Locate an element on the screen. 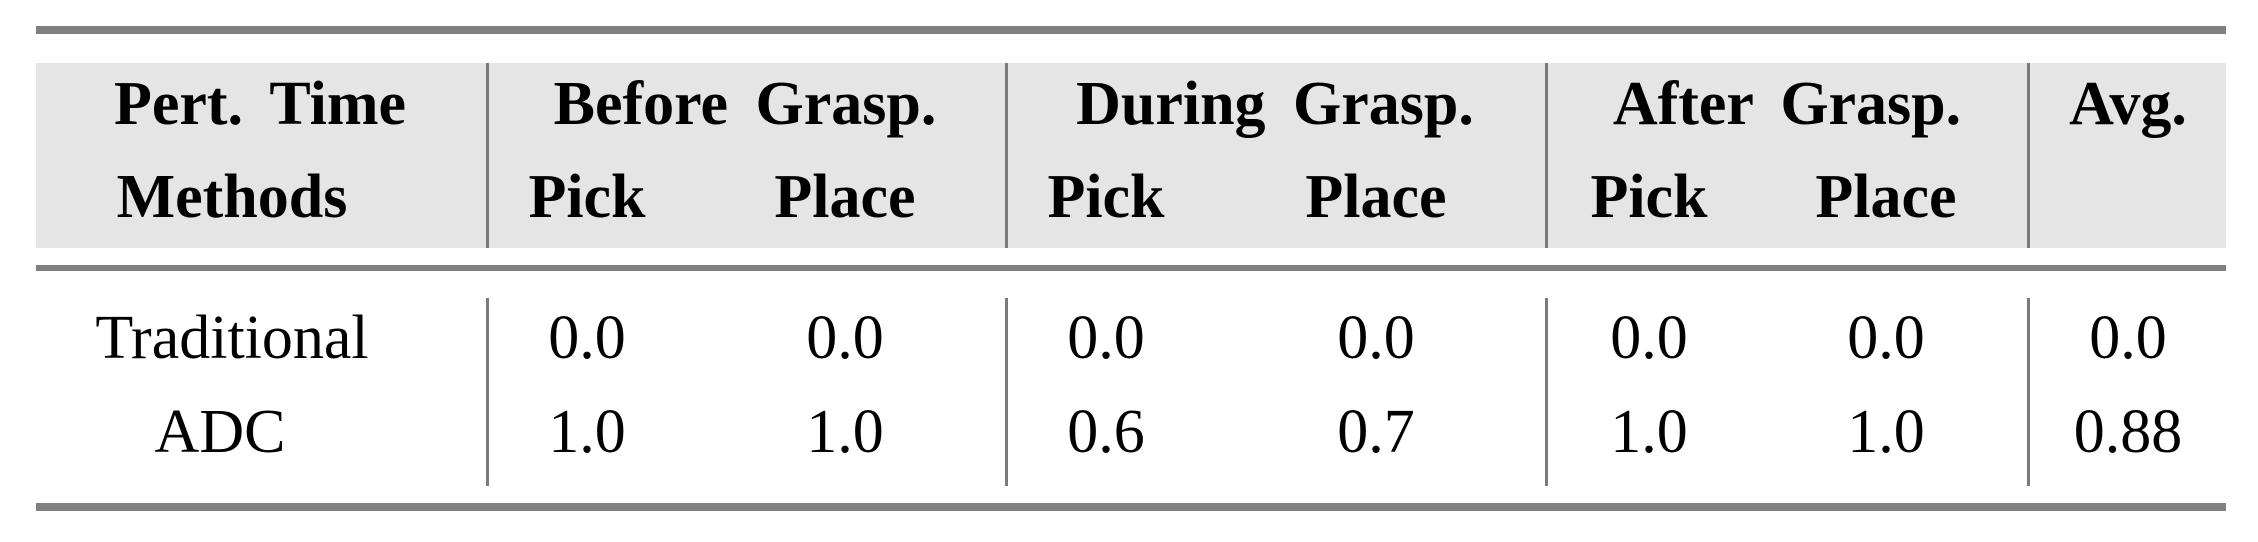 This screenshot has width=2258, height=542. header-before-pick: Pick is located at coordinates (587, 197).